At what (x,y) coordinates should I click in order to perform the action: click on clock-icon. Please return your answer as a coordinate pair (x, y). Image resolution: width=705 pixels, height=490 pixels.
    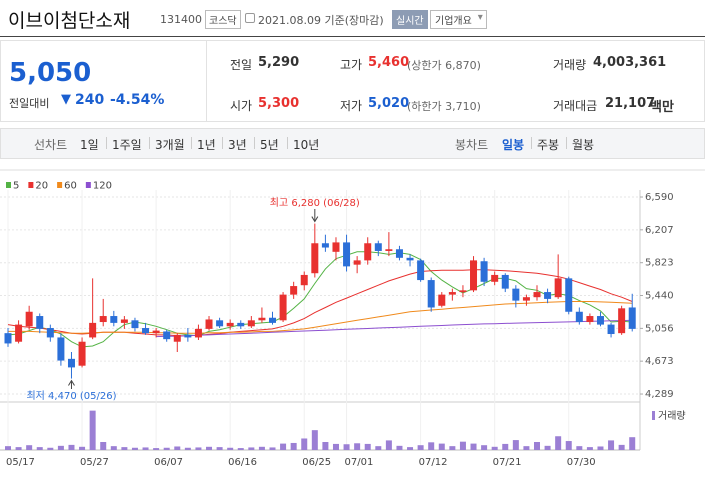
    Looking at the image, I should click on (250, 18).